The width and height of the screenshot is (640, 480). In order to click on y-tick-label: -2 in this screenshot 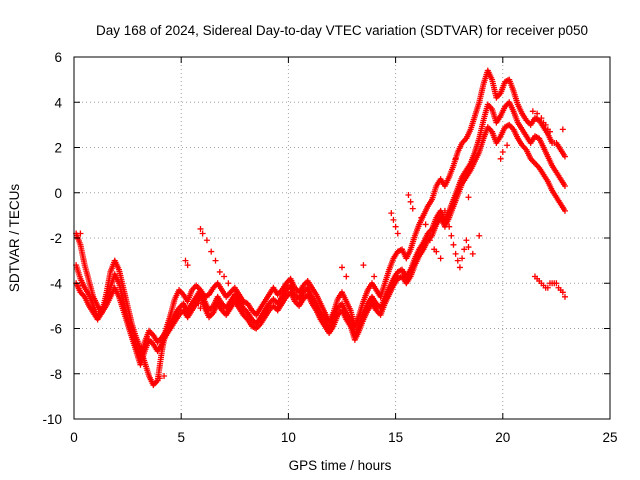, I will do `click(56, 238)`.